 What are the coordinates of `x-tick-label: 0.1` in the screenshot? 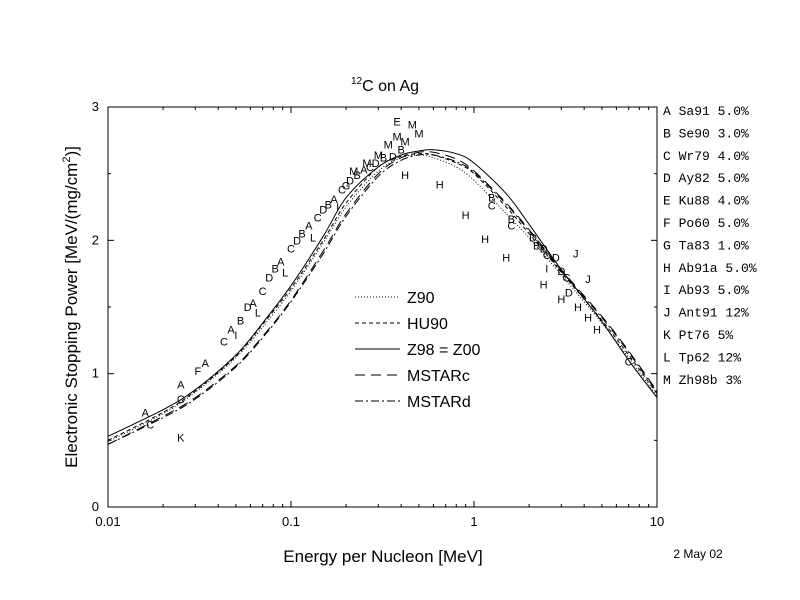 It's located at (291, 521).